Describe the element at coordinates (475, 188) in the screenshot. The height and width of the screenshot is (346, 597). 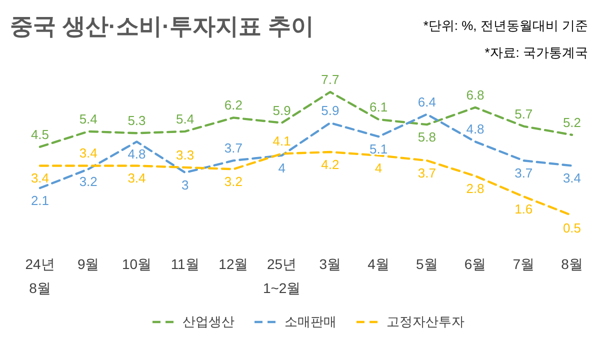
I see `data-label: 2.8` at that location.